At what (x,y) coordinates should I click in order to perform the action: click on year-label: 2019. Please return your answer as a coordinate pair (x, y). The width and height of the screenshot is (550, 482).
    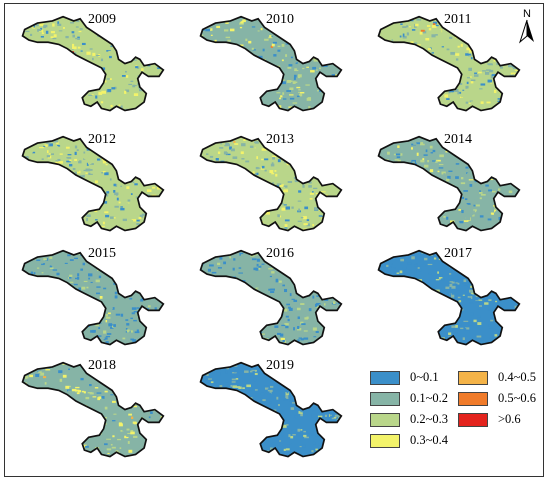
    Looking at the image, I should click on (280, 365).